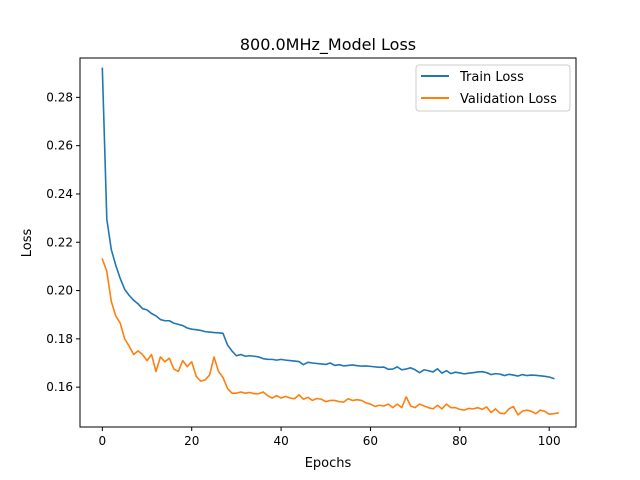 The image size is (640, 480). Describe the element at coordinates (59, 194) in the screenshot. I see `y-tick-label: 0.24` at that location.